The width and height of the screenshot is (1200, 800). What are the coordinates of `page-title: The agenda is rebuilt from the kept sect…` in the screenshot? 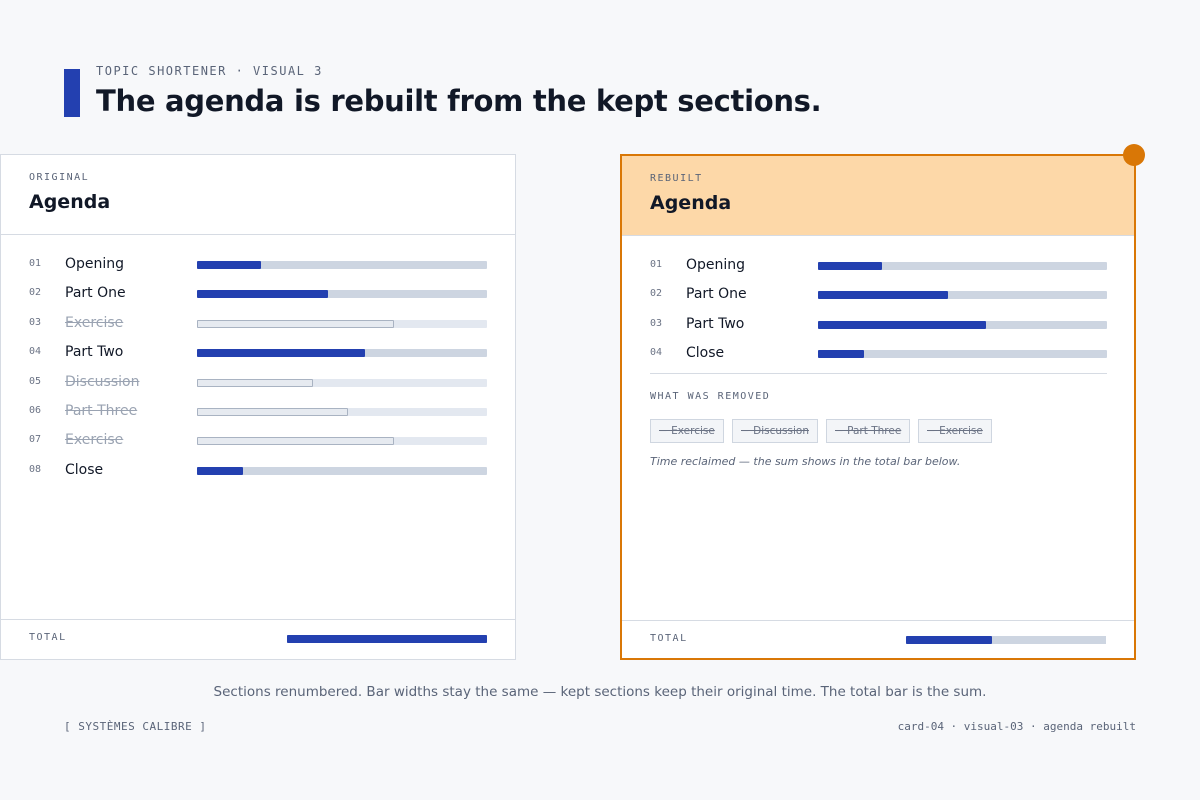 It's located at (459, 101).